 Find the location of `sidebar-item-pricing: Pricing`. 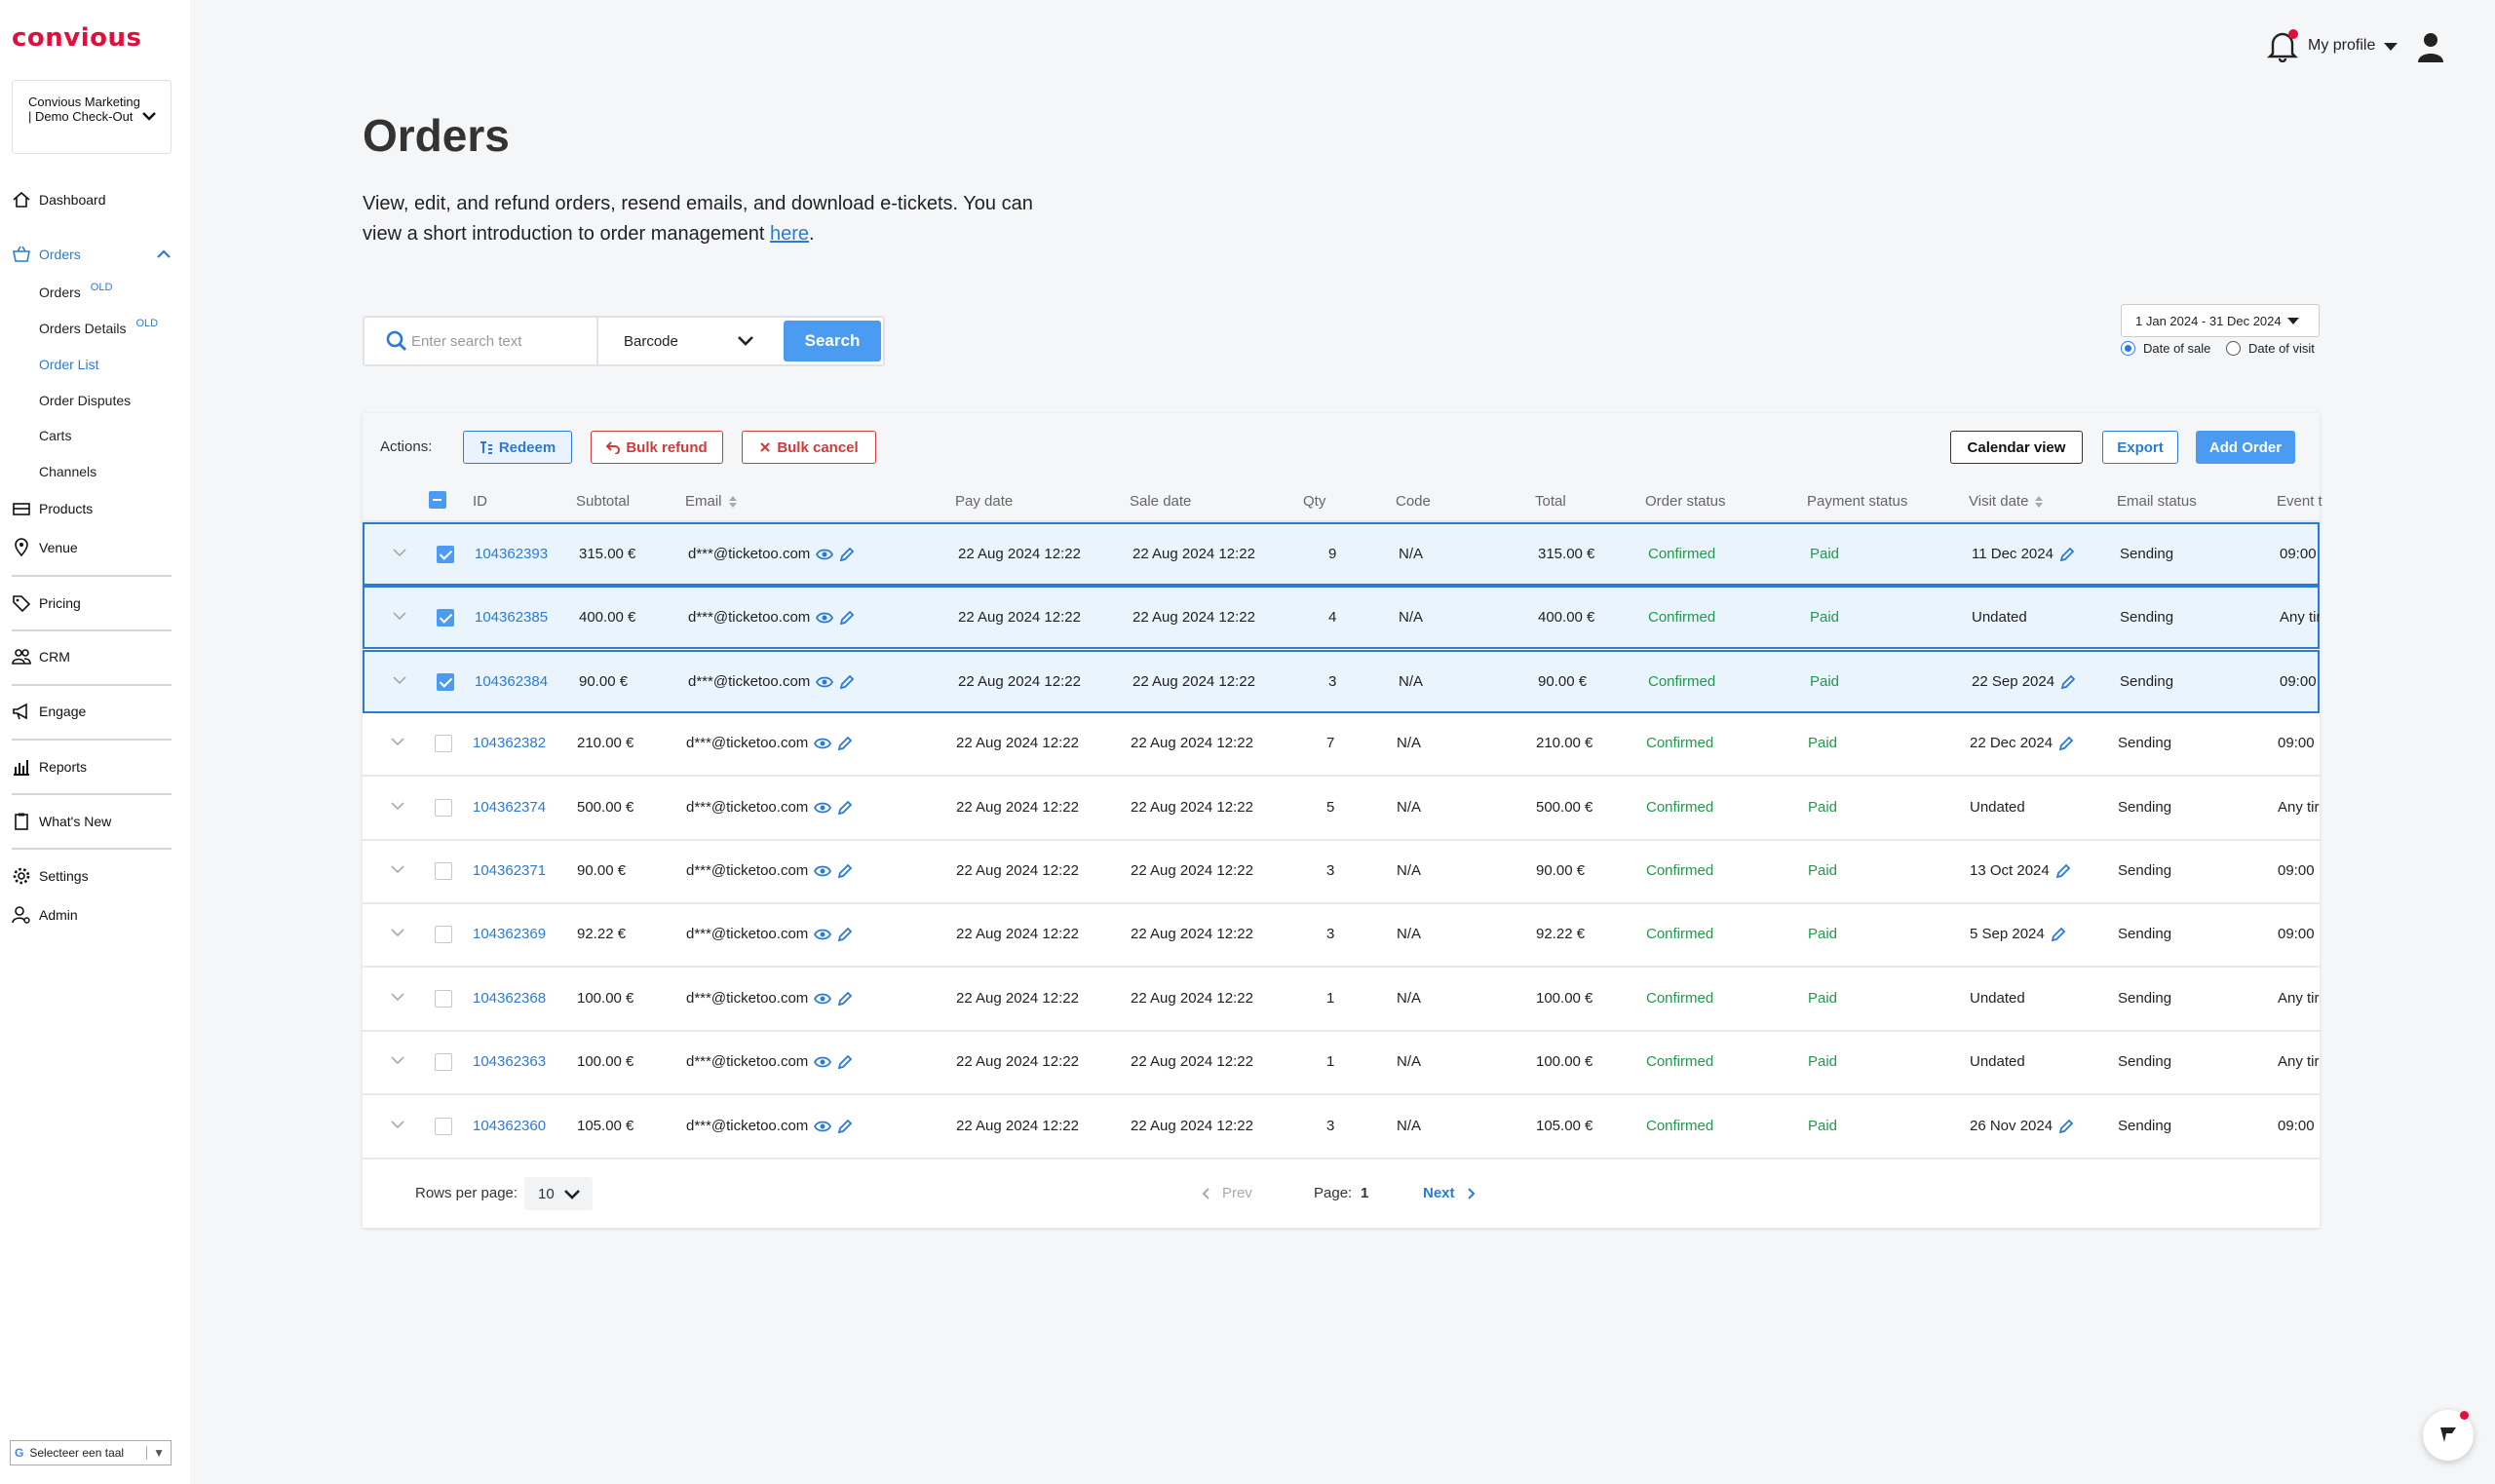

sidebar-item-pricing: Pricing is located at coordinates (46, 603).